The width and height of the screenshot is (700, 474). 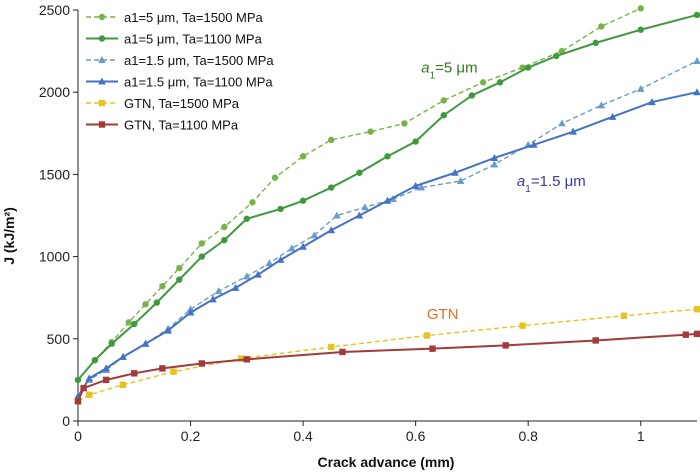 What do you see at coordinates (503, 191) in the screenshot?
I see `annotations: a1=5 μm a1=1.5 μm GTN` at bounding box center [503, 191].